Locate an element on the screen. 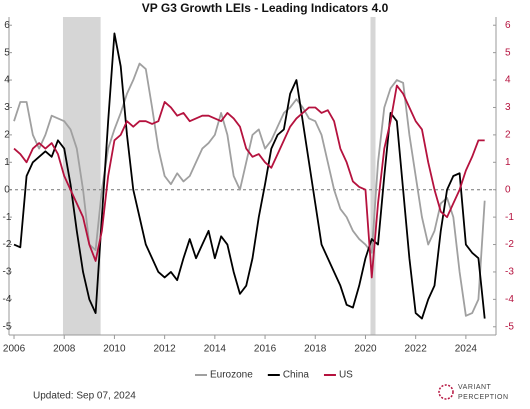 The width and height of the screenshot is (530, 409). x-tick-label: 2024 is located at coordinates (466, 349).